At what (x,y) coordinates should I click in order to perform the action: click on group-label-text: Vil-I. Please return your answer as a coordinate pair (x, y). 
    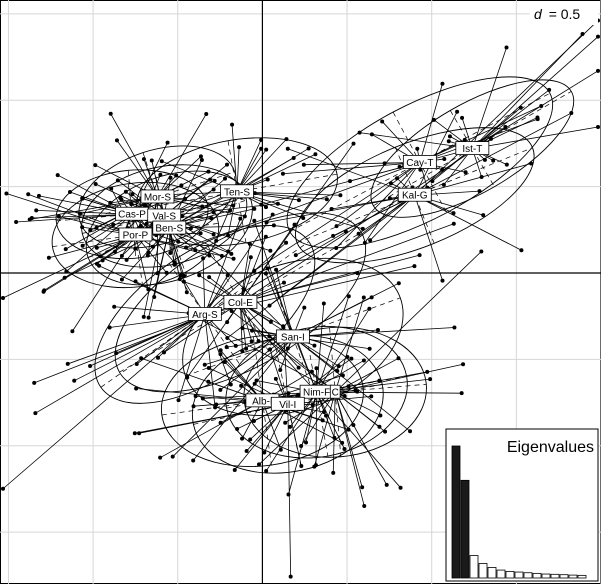
    Looking at the image, I should click on (287, 405).